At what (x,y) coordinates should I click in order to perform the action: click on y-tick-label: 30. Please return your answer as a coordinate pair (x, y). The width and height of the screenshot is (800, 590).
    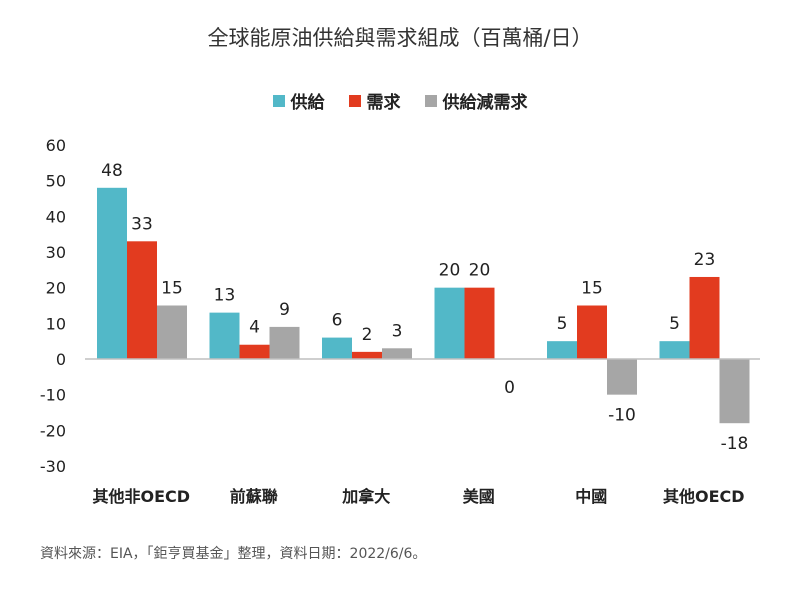
    Looking at the image, I should click on (56, 252).